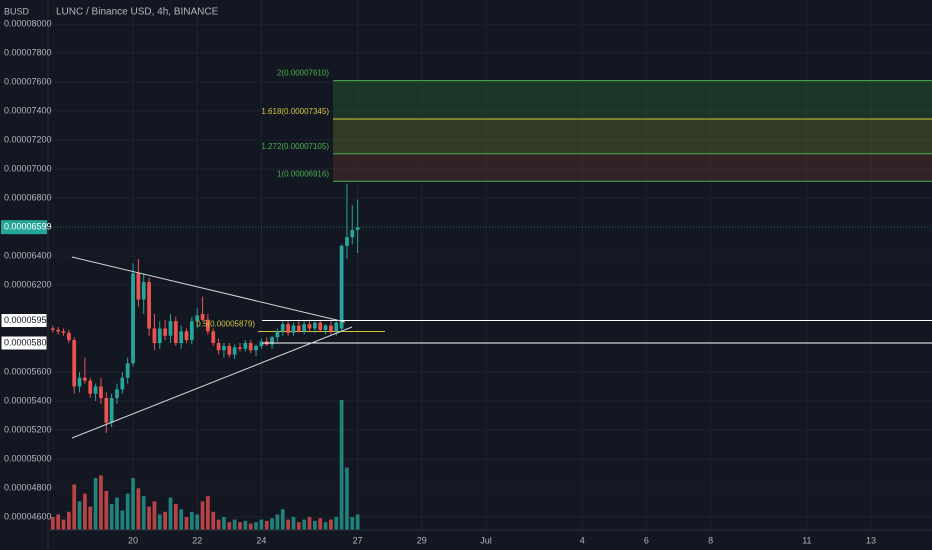  I want to click on y-tick-label: 0.00005200, so click(28, 429).